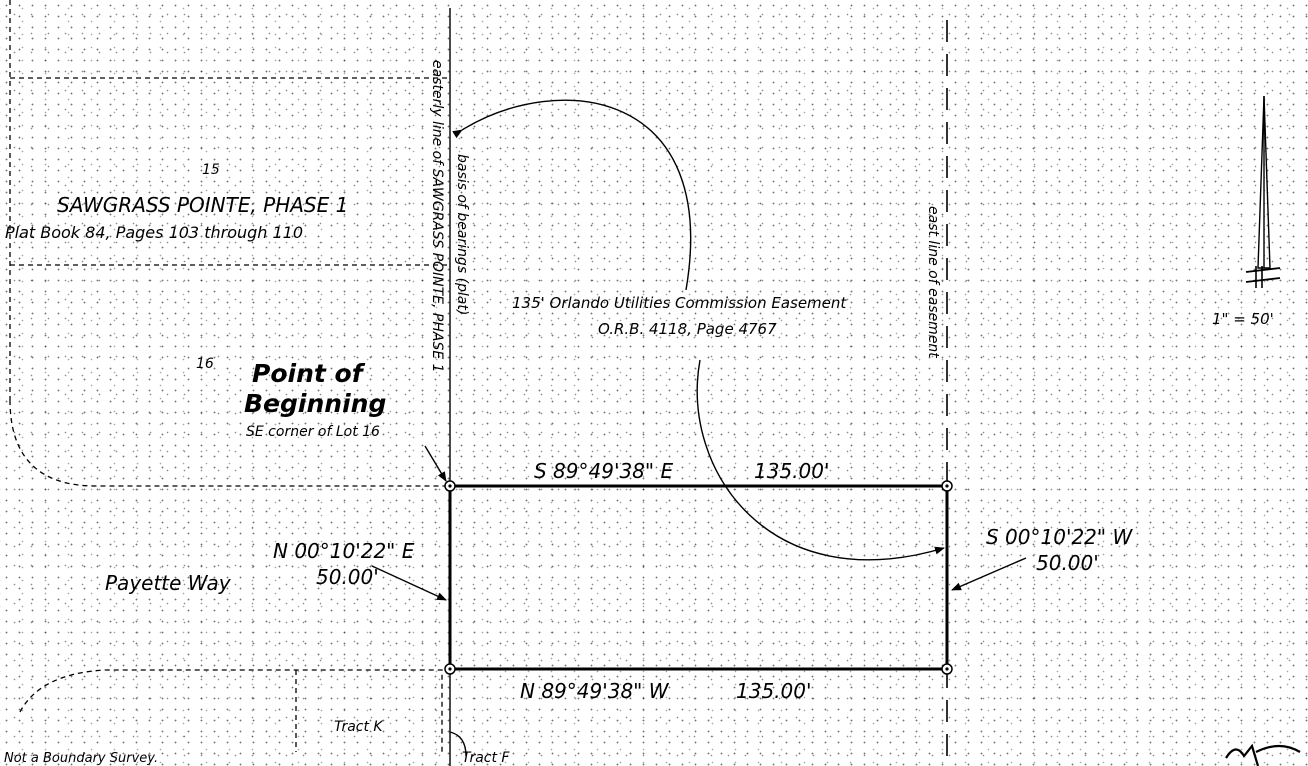 The height and width of the screenshot is (766, 1308). What do you see at coordinates (168, 583) in the screenshot?
I see `payette-way-label: Payette Way` at bounding box center [168, 583].